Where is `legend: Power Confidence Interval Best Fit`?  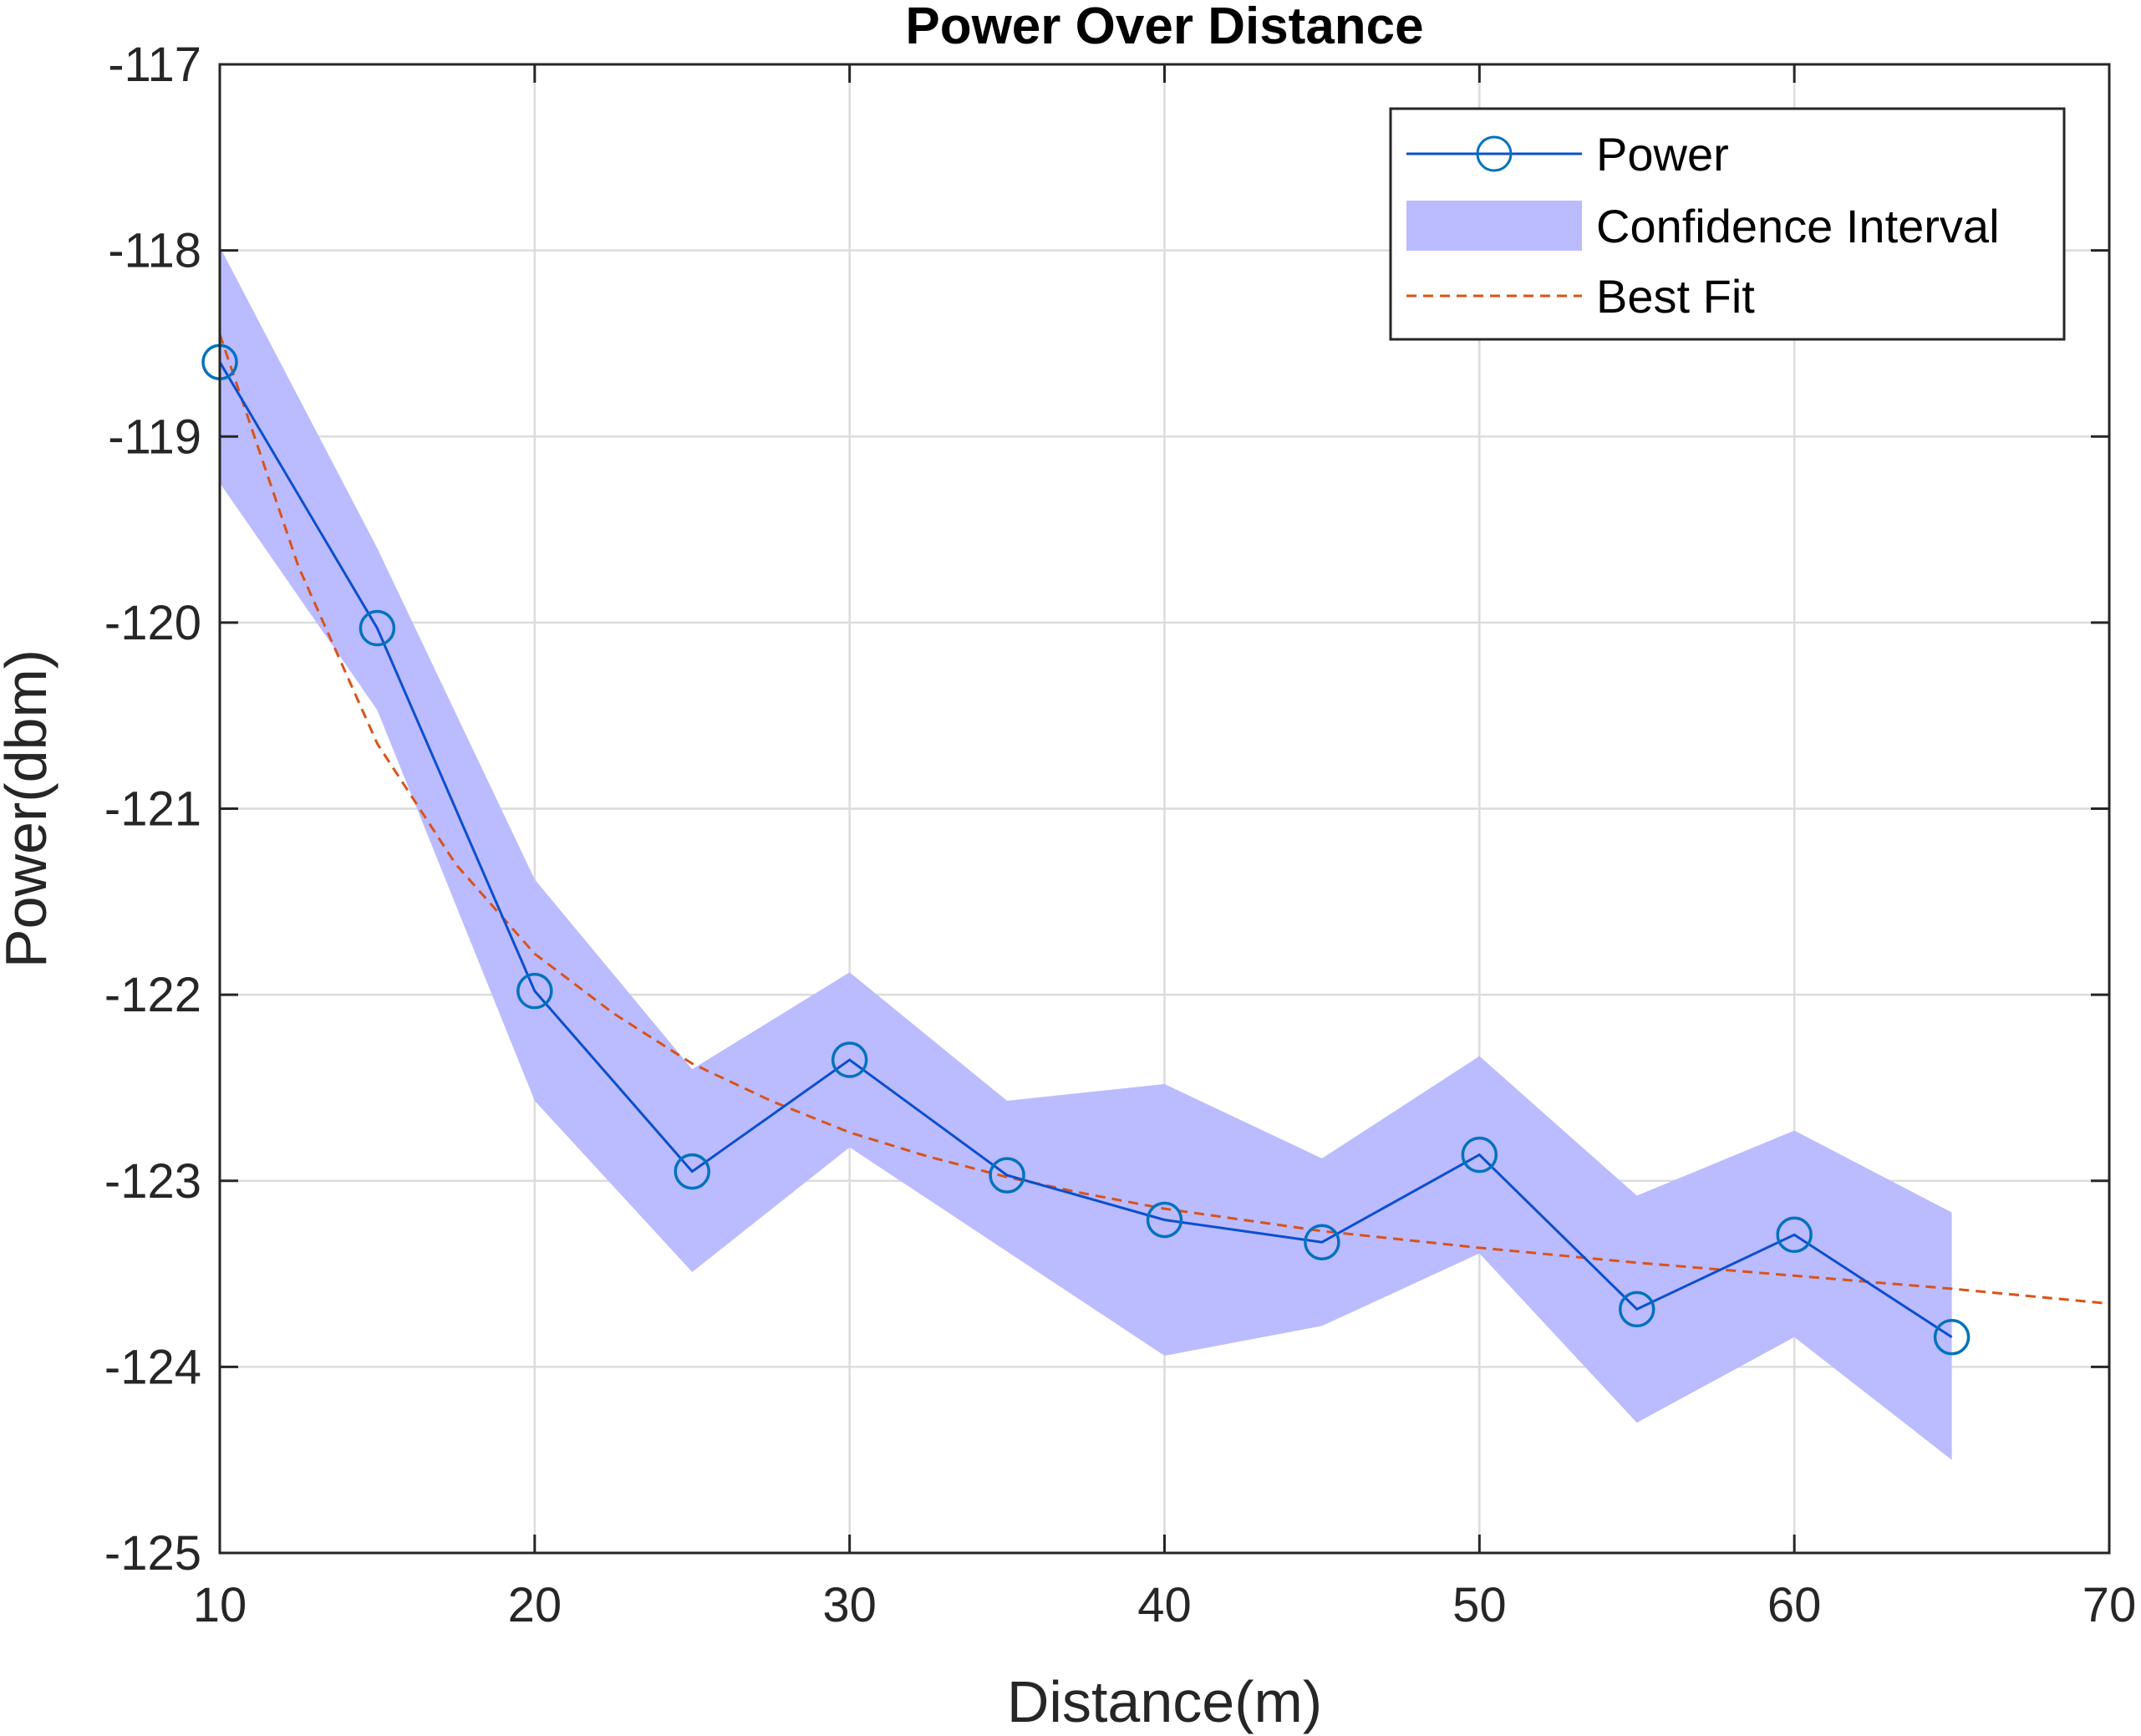
legend: Power Confidence Interval Best Fit is located at coordinates (1727, 224).